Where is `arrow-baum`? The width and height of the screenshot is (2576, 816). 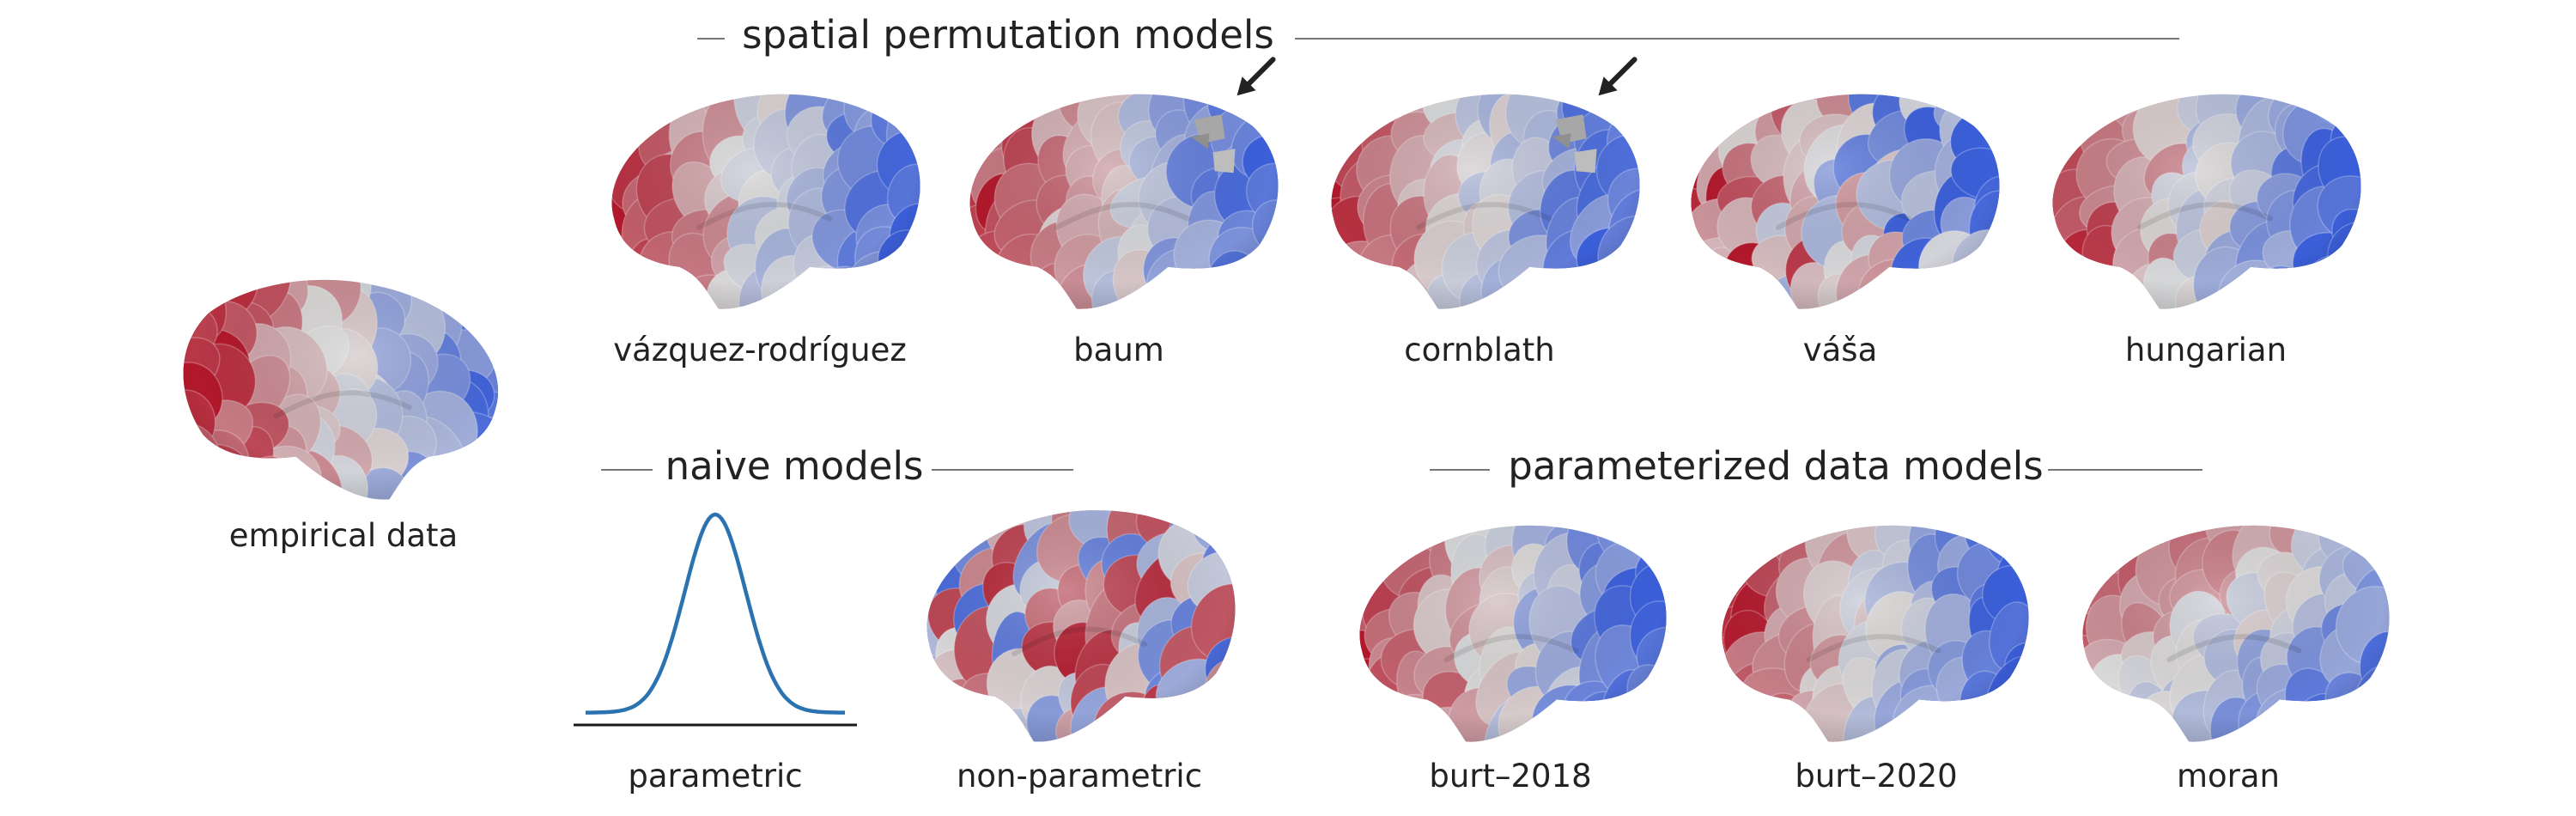 arrow-baum is located at coordinates (1256, 76).